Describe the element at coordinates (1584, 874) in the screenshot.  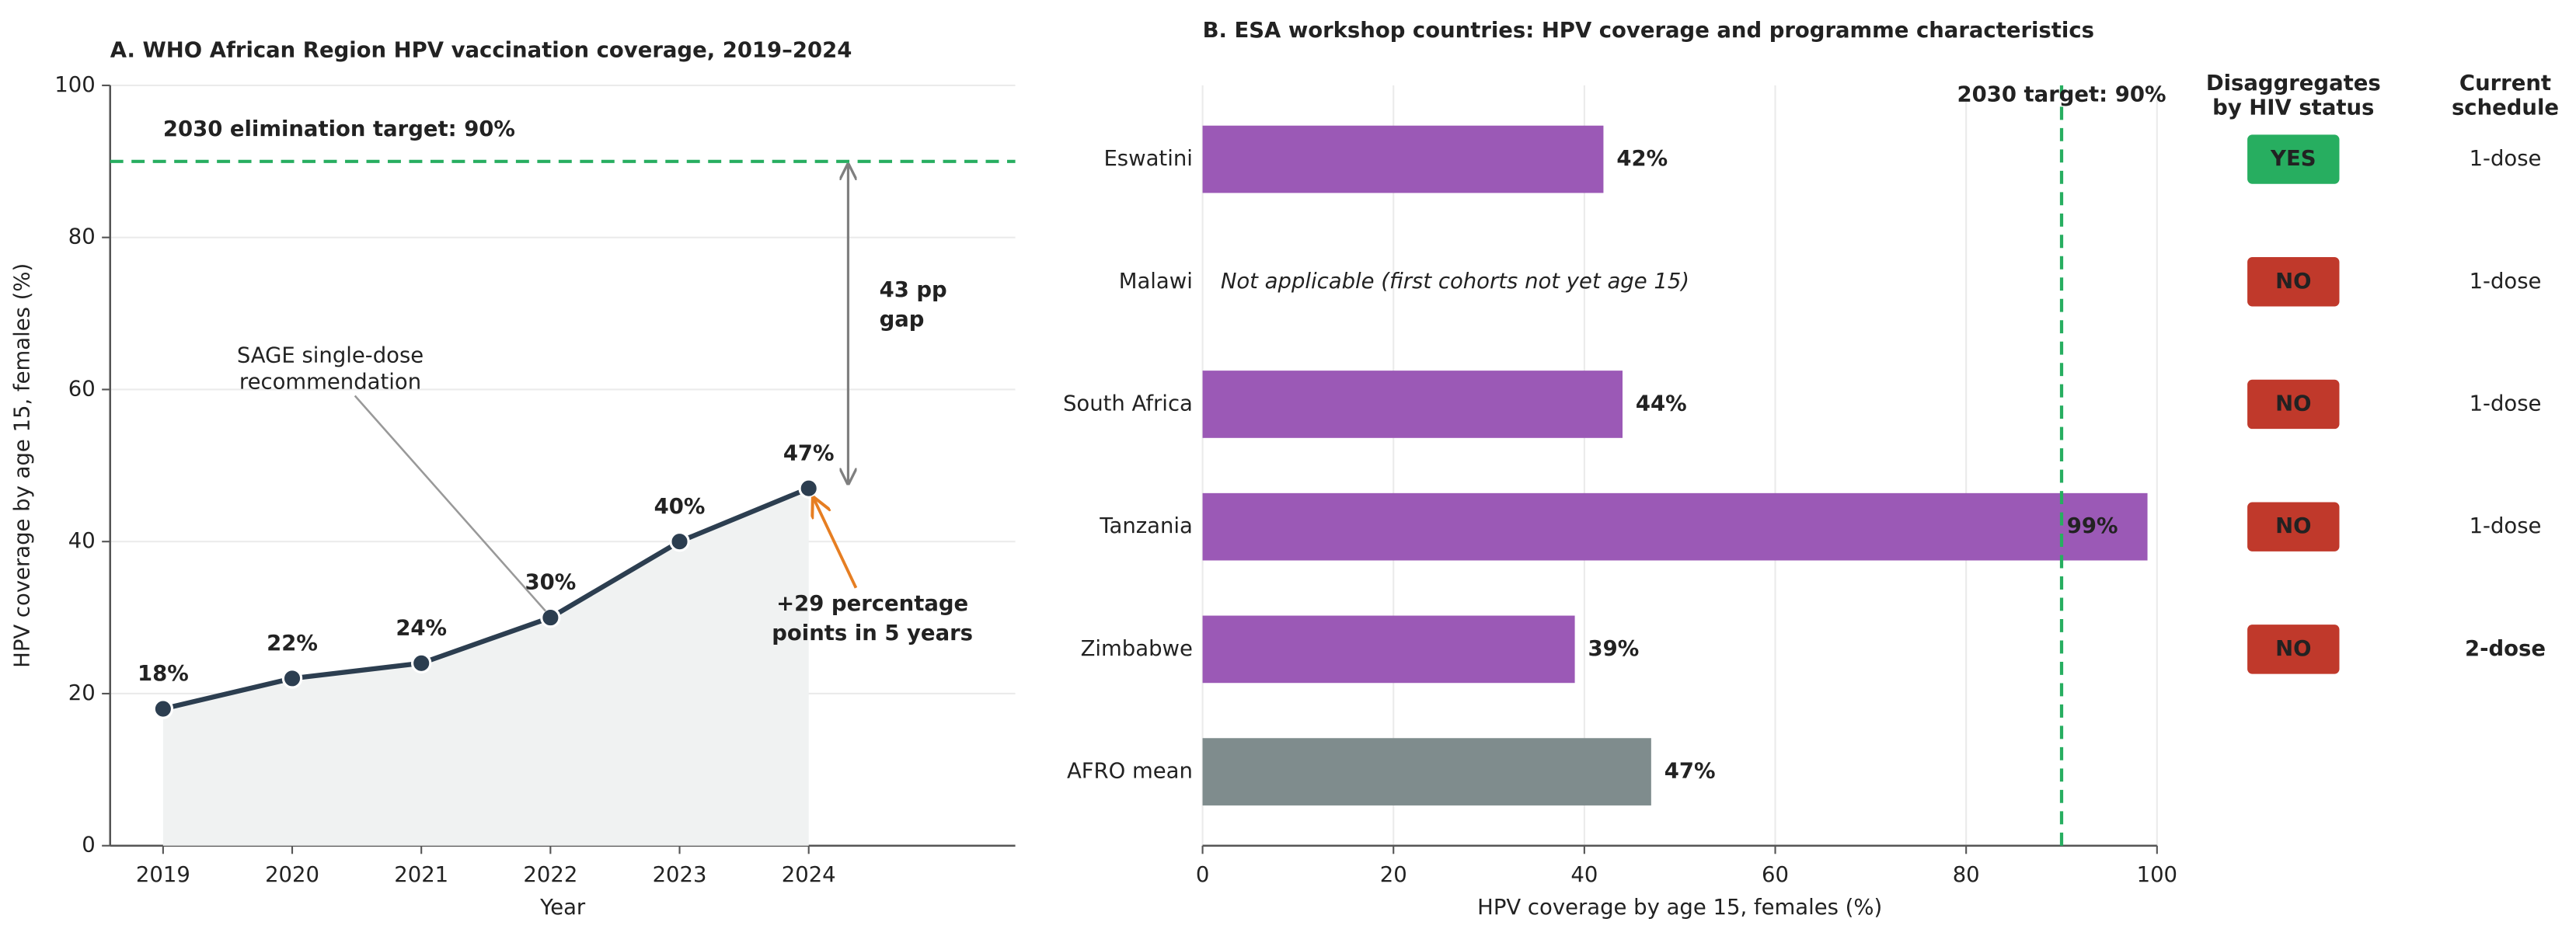
I see `x-tick-label: 40` at that location.